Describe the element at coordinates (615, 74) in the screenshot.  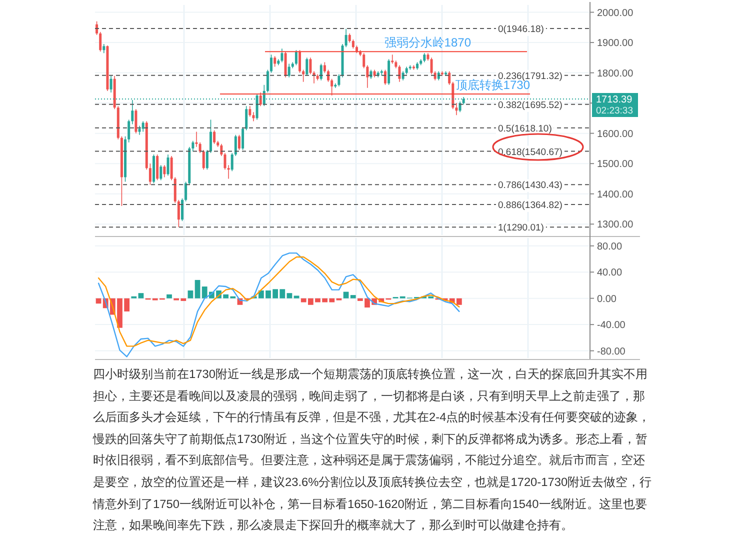
I see `y-tick-label: 1800.00` at that location.